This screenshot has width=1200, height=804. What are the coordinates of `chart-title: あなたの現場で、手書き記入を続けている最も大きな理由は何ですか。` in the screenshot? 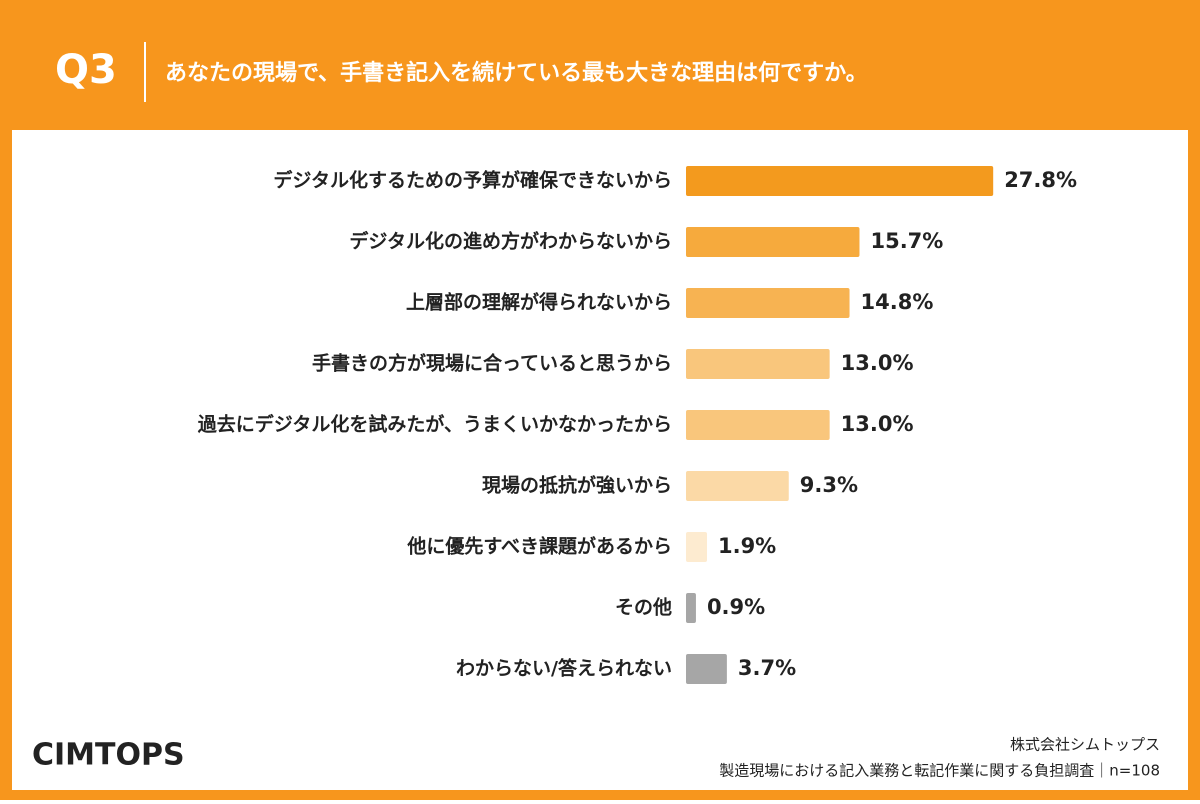 It's located at (516, 73).